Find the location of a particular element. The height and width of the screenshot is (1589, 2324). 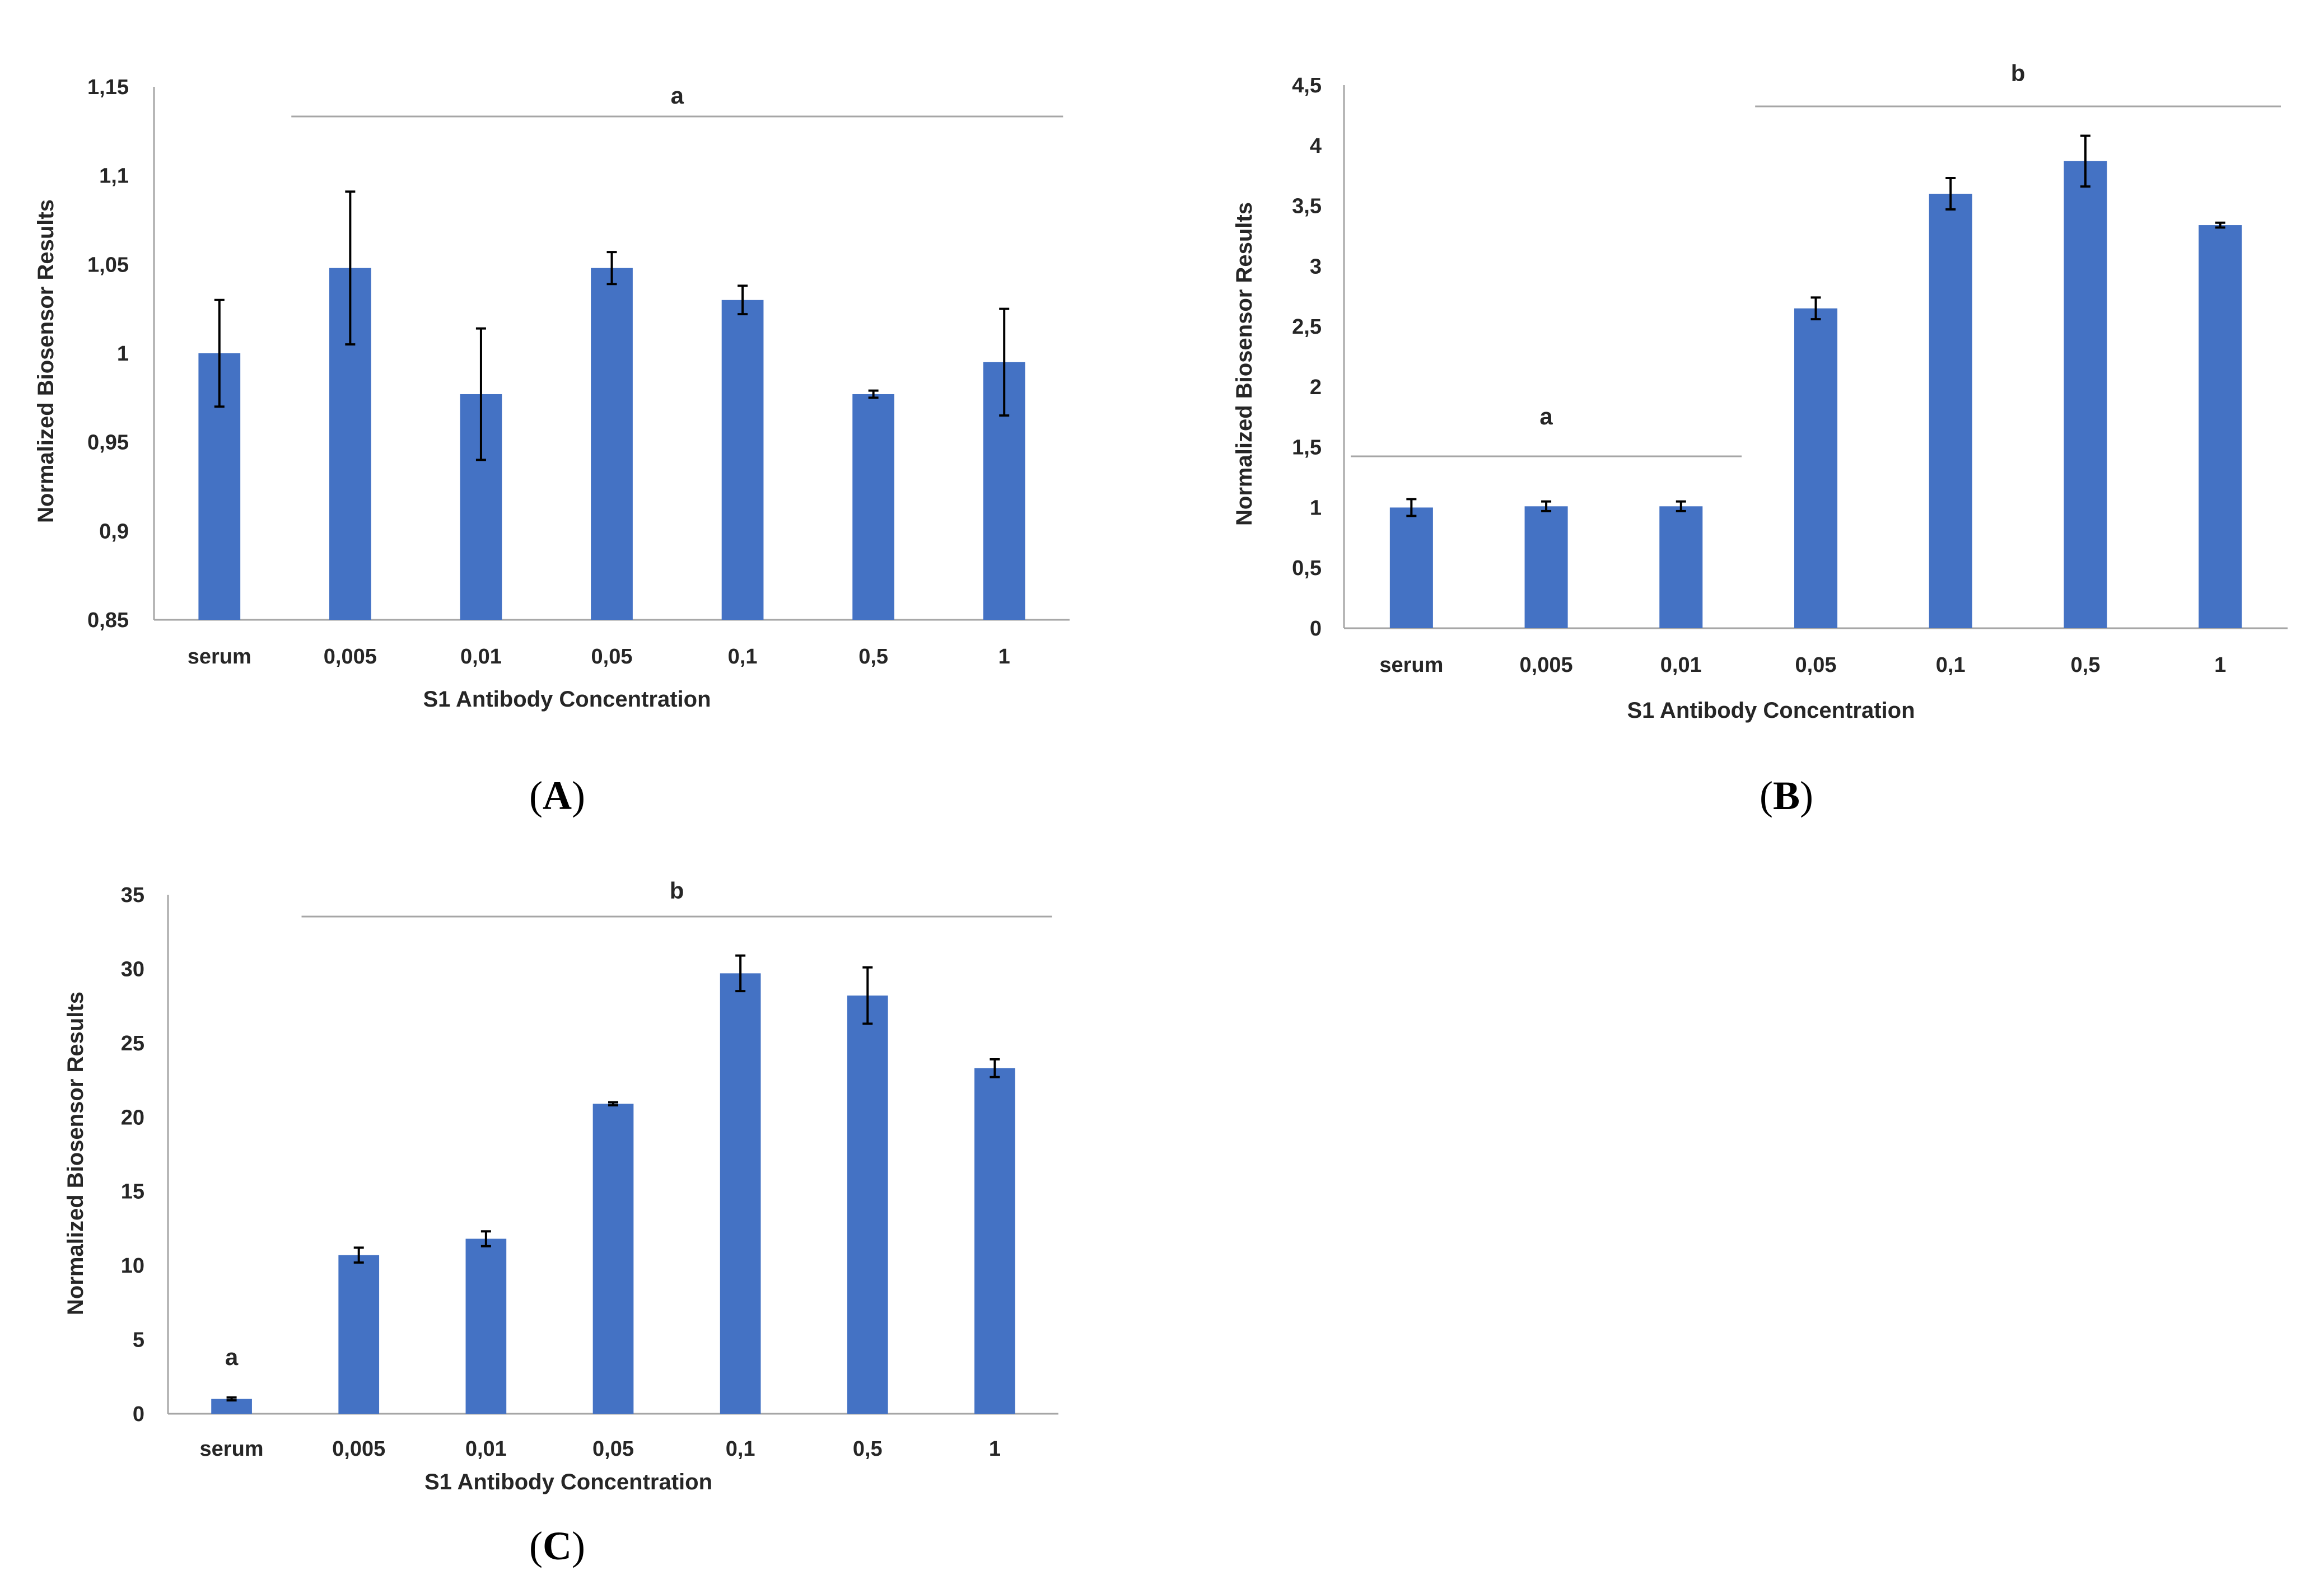

panel-label-c: (C) is located at coordinates (557, 1545).